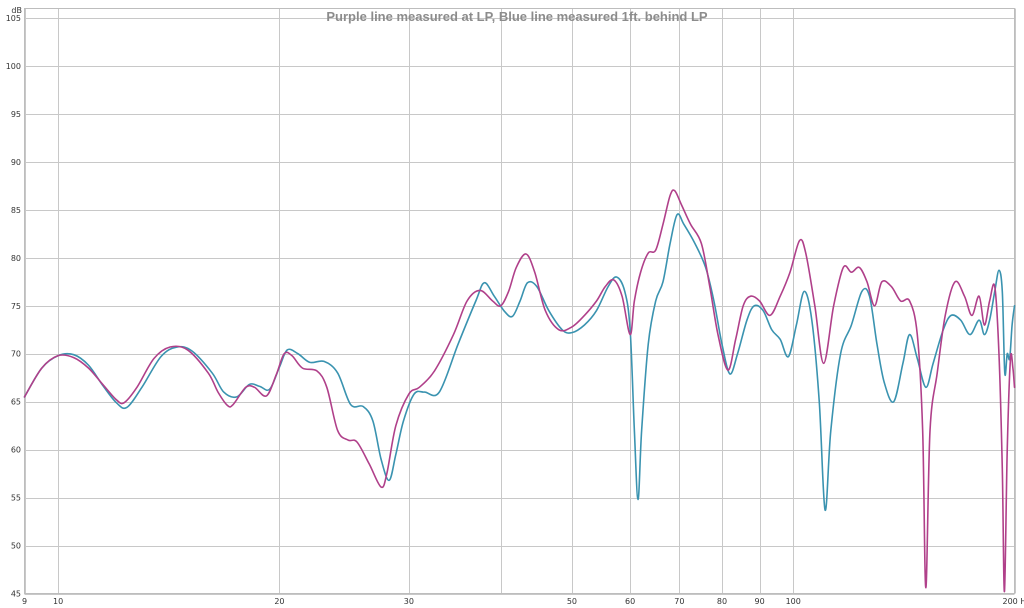  I want to click on y-axis-label: dB, so click(16, 10).